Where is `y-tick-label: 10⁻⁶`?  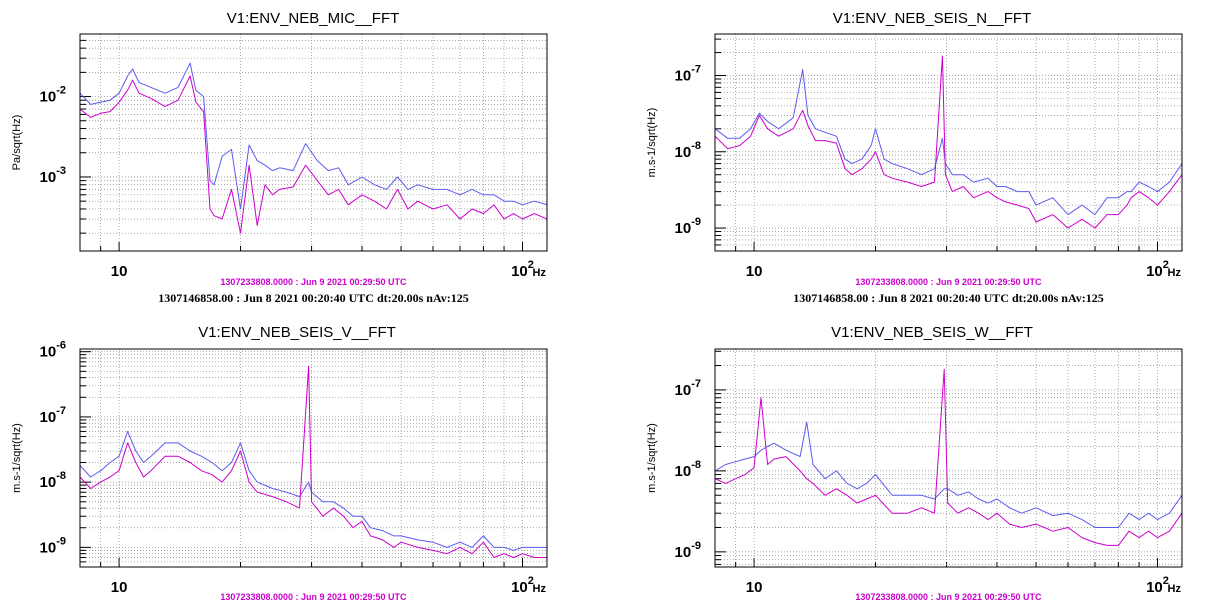 y-tick-label: 10⁻⁶ is located at coordinates (53, 350).